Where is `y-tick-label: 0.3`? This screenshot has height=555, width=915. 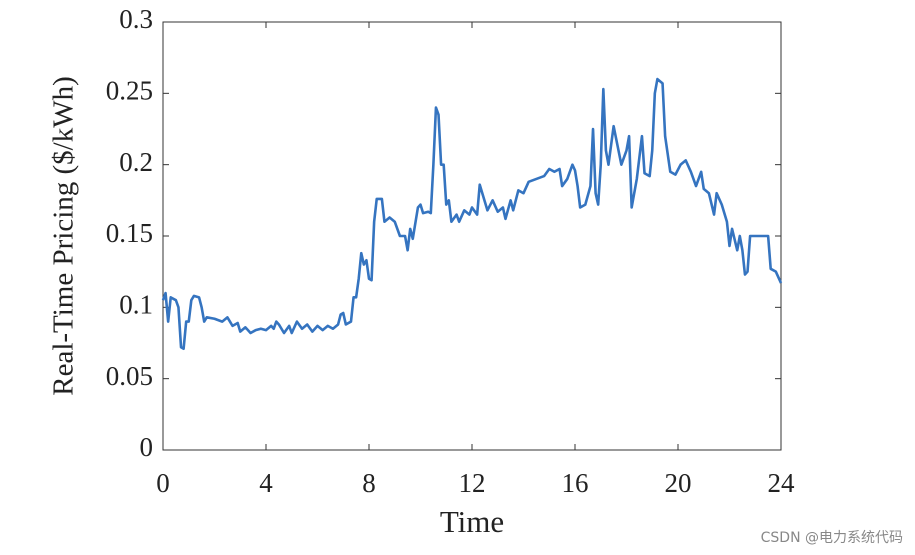
y-tick-label: 0.3 is located at coordinates (136, 19).